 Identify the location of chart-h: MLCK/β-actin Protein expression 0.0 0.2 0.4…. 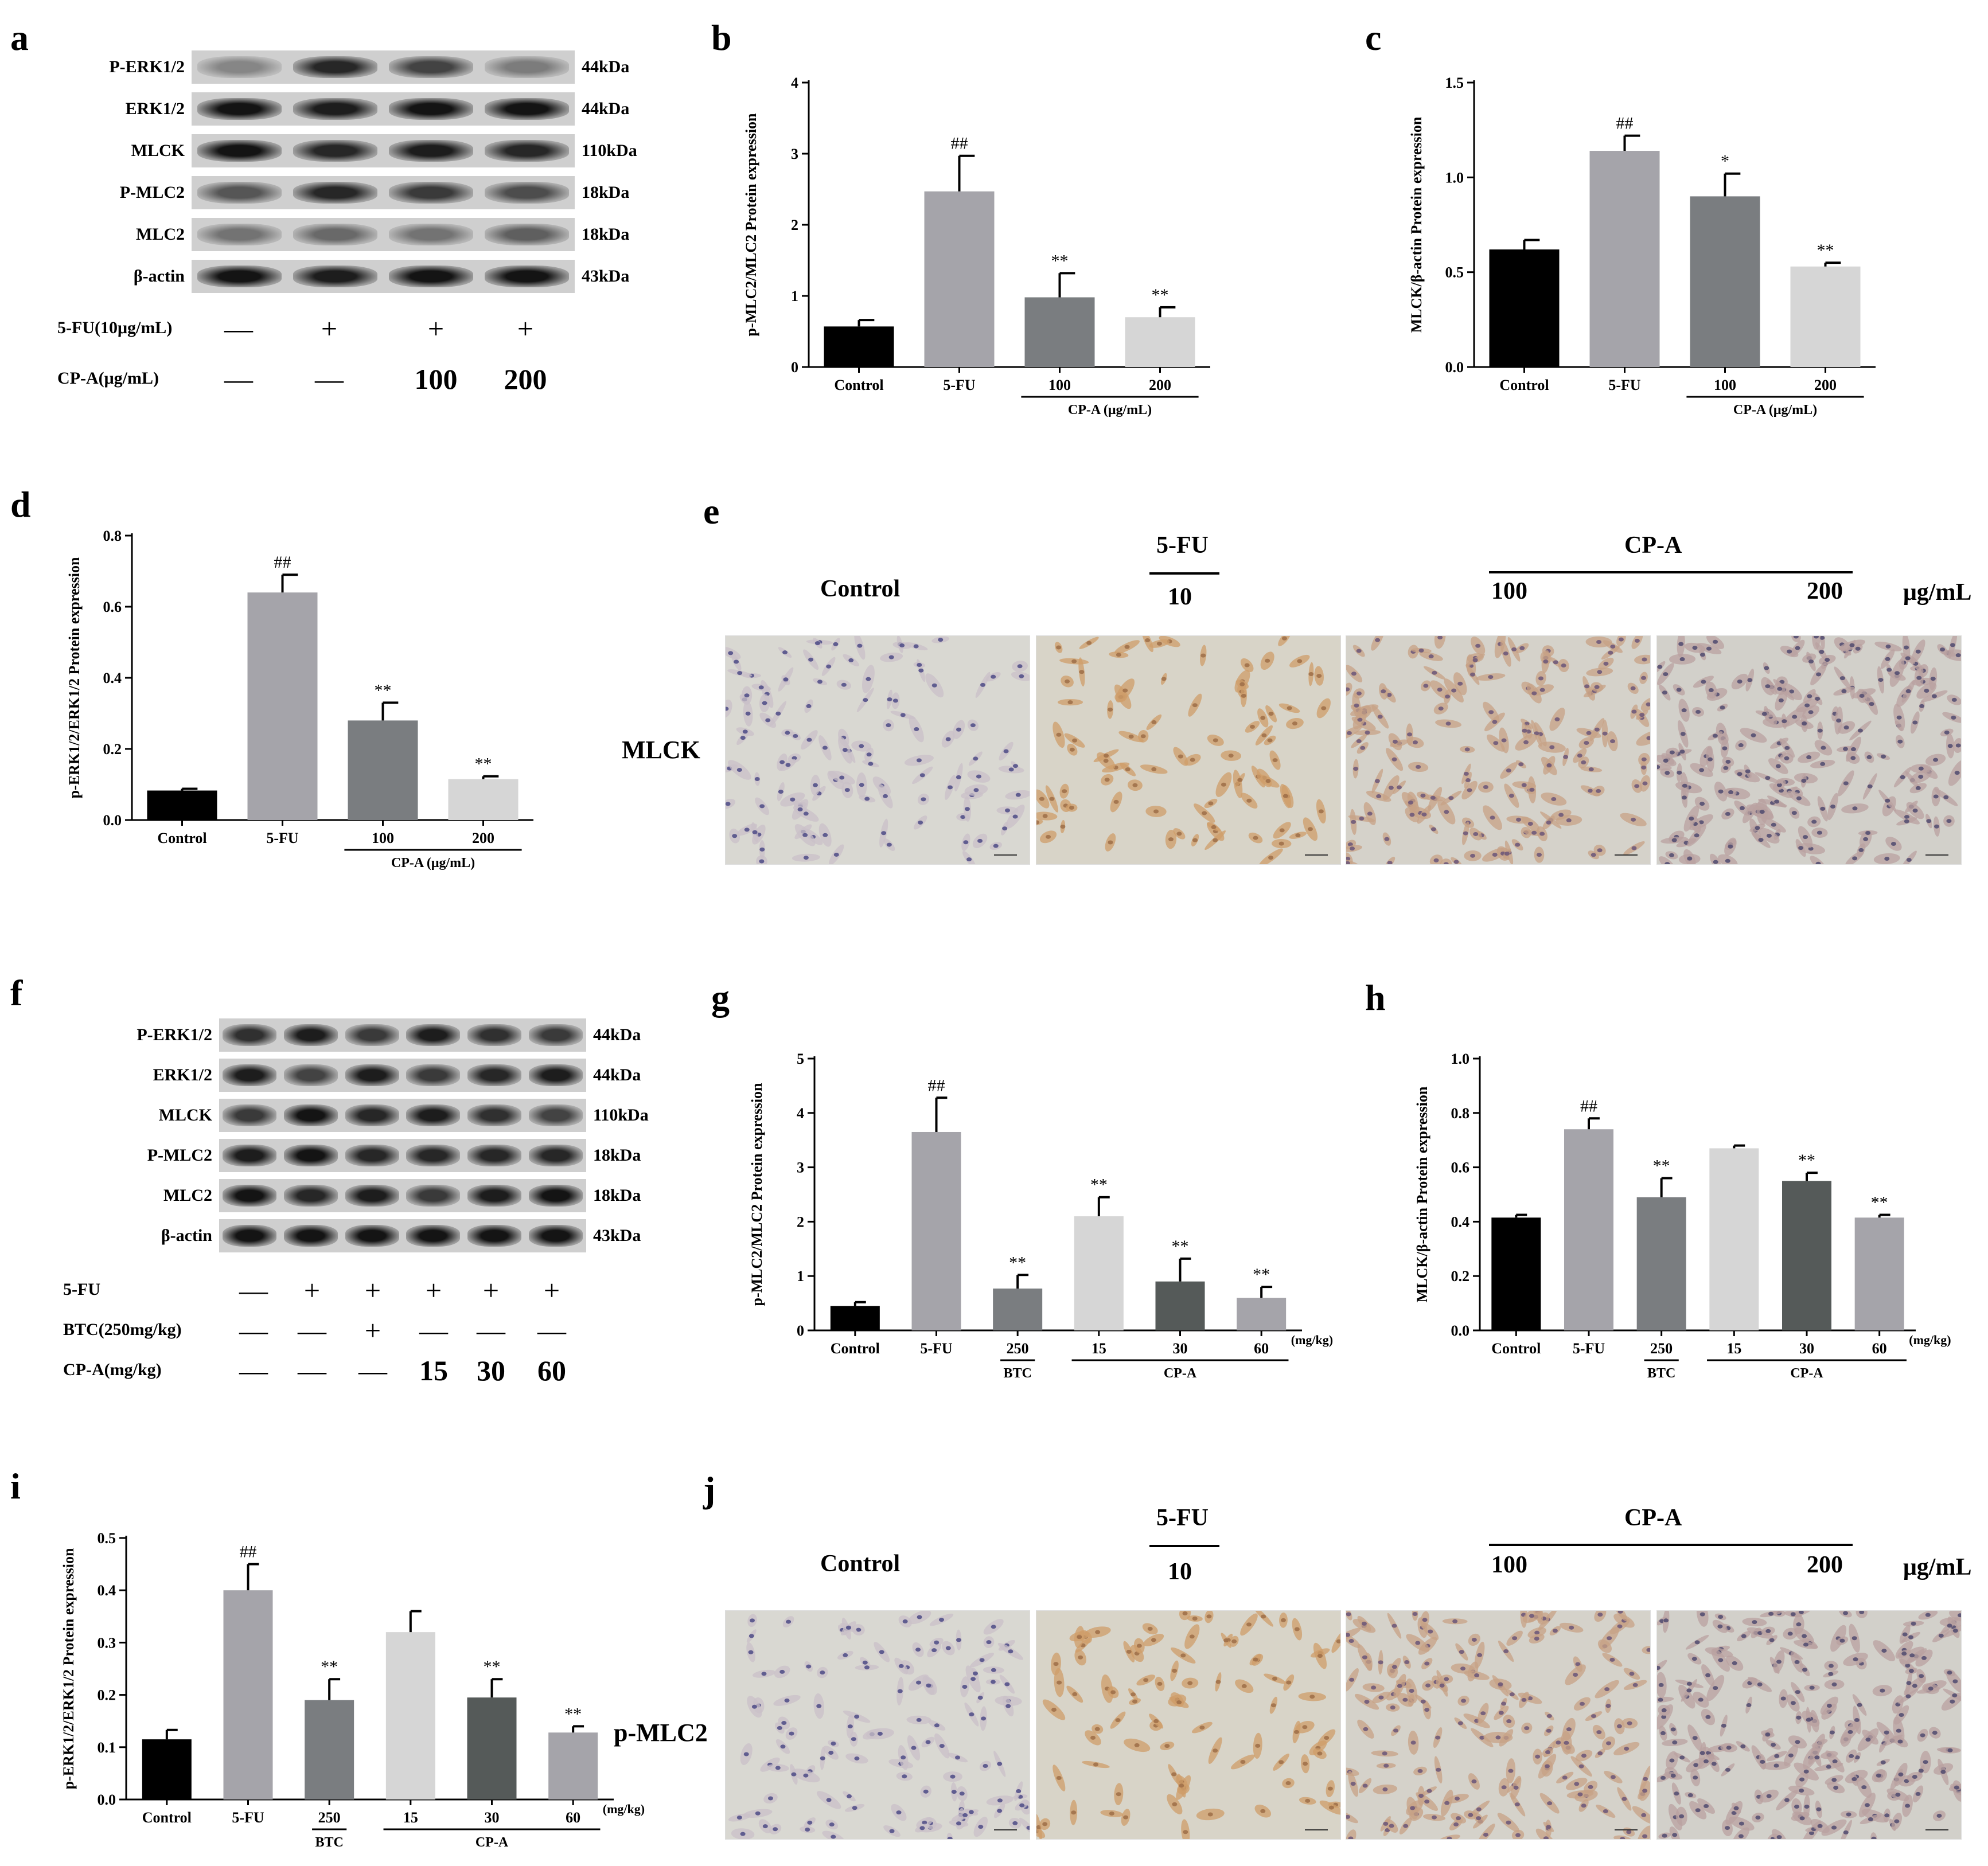
(1682, 1216).